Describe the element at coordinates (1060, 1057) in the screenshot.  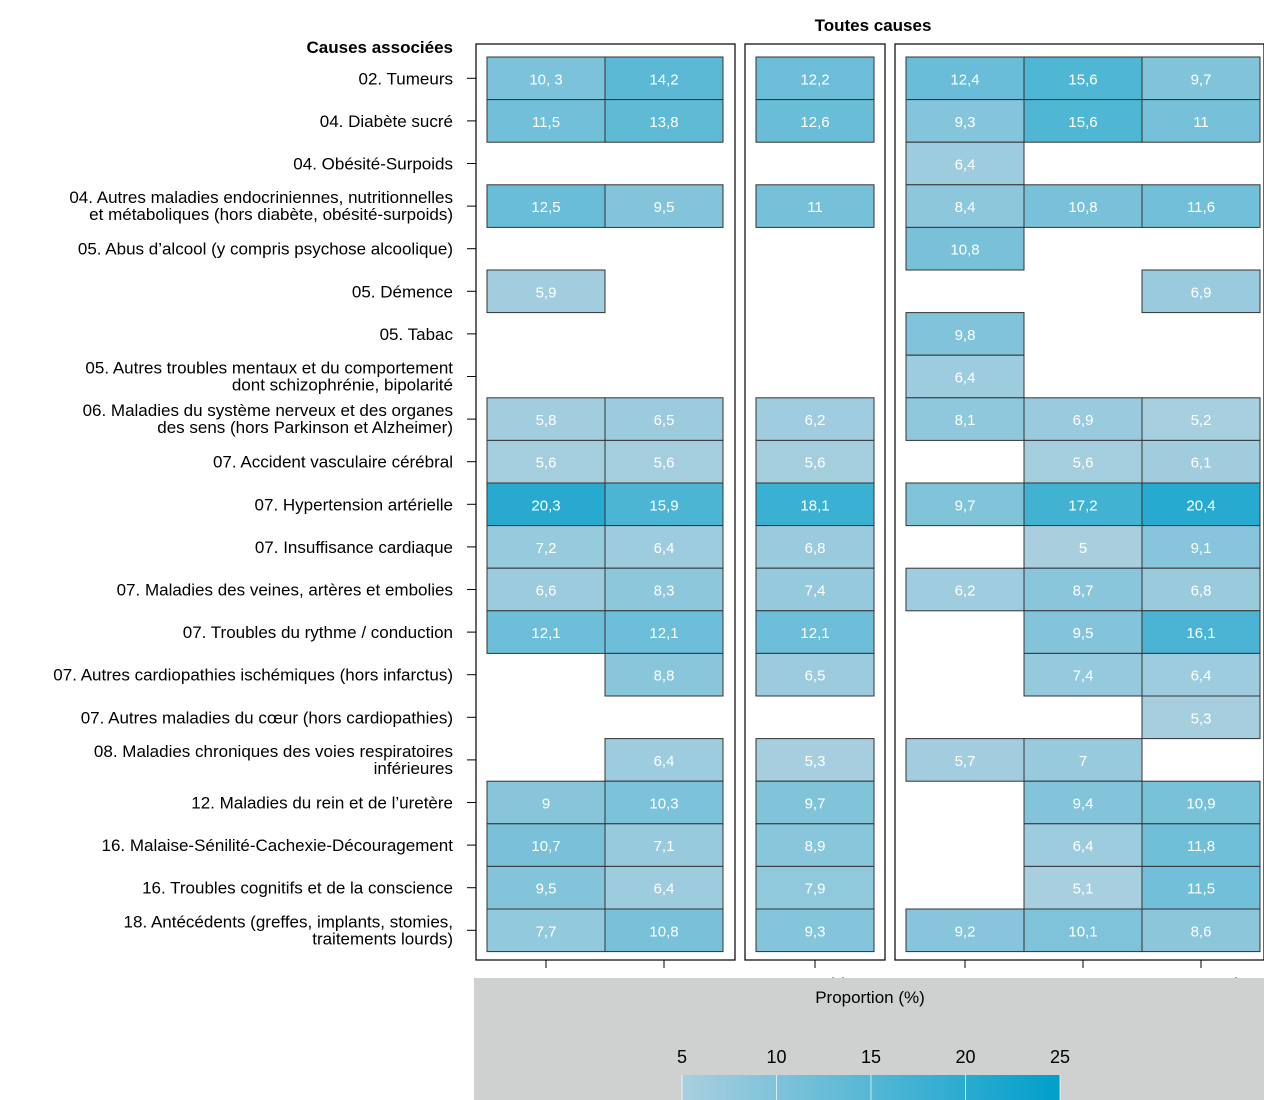
I see `legend-tick-label: 25` at that location.